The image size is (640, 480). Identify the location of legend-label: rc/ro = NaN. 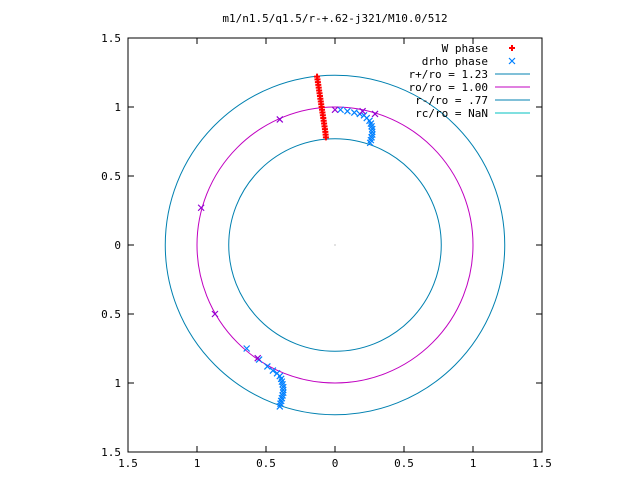
(451, 113).